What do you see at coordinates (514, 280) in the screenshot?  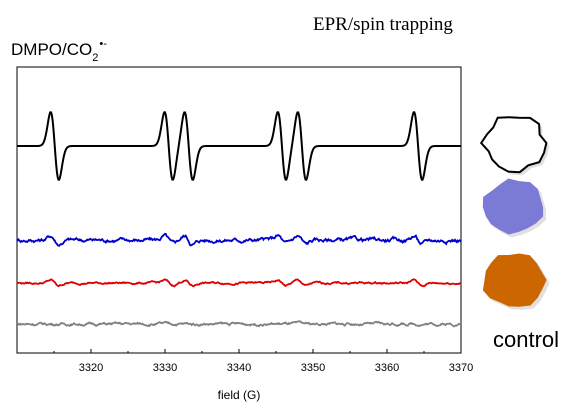 I see `red-trace-sample-swatch` at bounding box center [514, 280].